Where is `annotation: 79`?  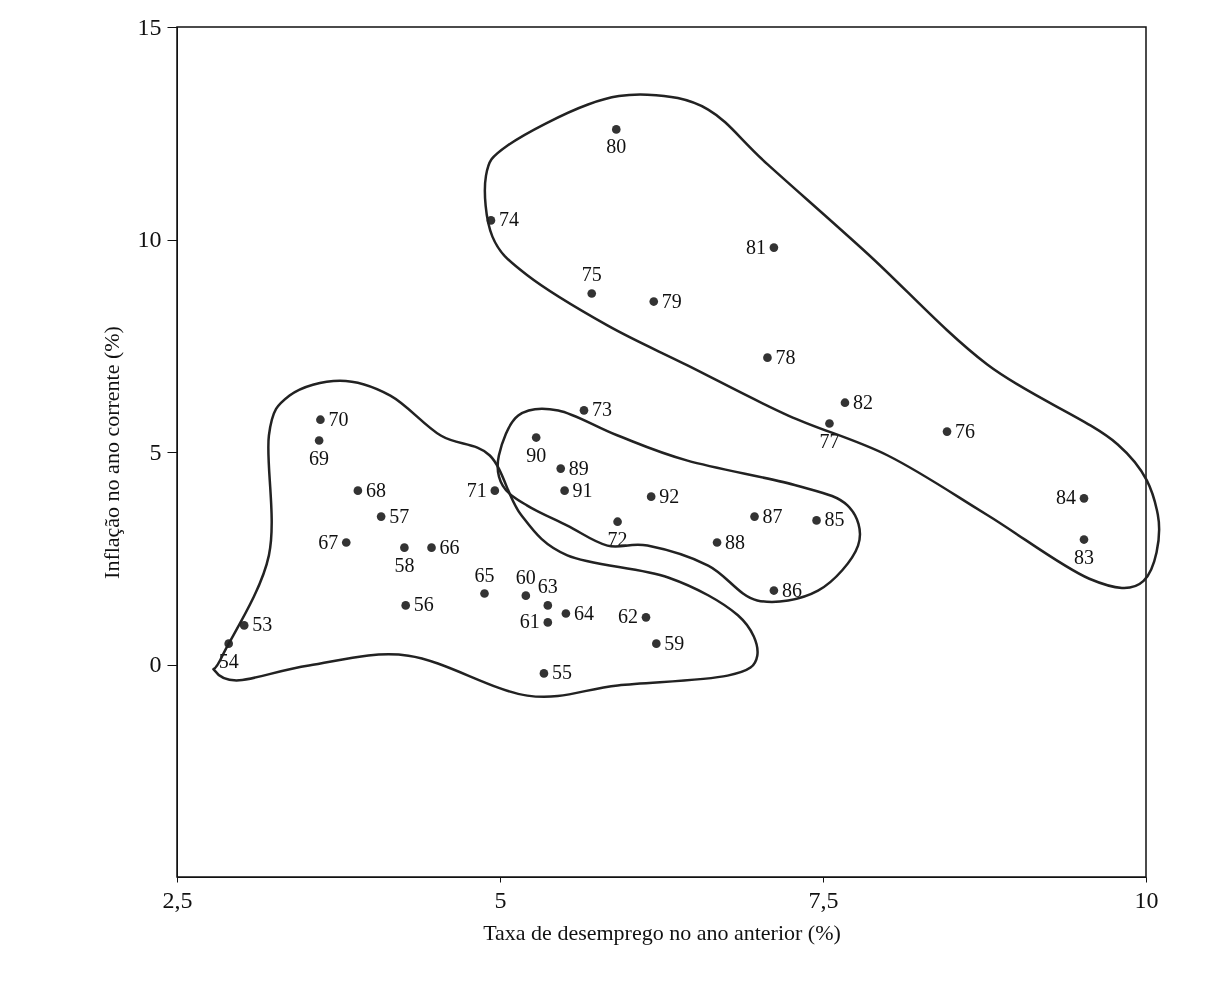 annotation: 79 is located at coordinates (671, 300).